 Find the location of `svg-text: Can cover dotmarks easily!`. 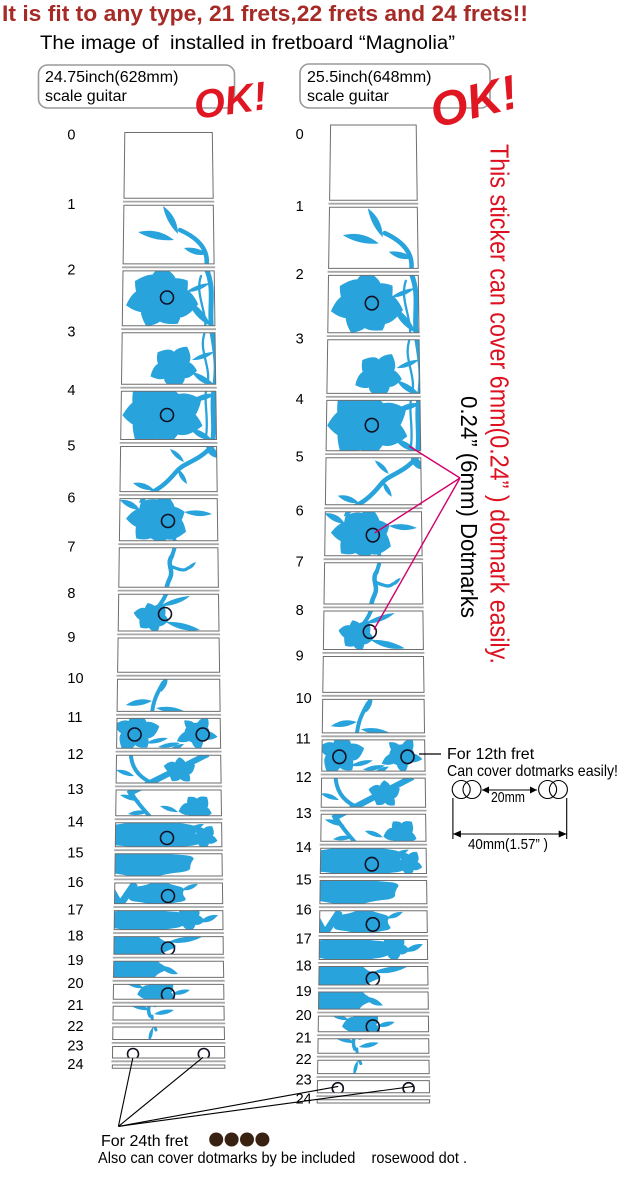

svg-text: Can cover dotmarks easily! is located at coordinates (532, 771).